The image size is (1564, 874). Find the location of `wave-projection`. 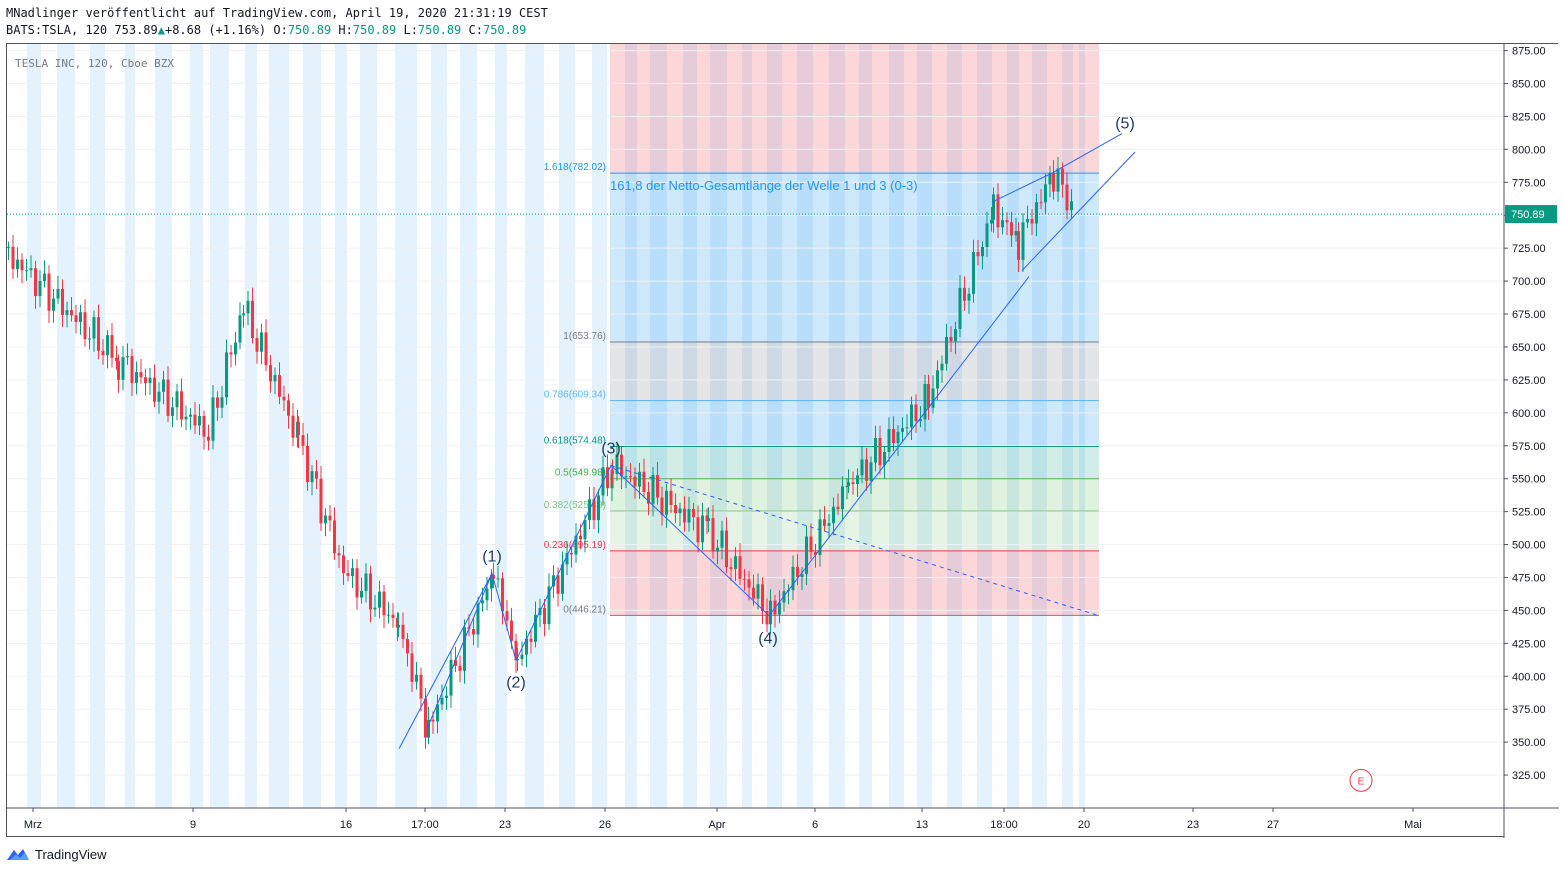

wave-projection is located at coordinates (855, 541).